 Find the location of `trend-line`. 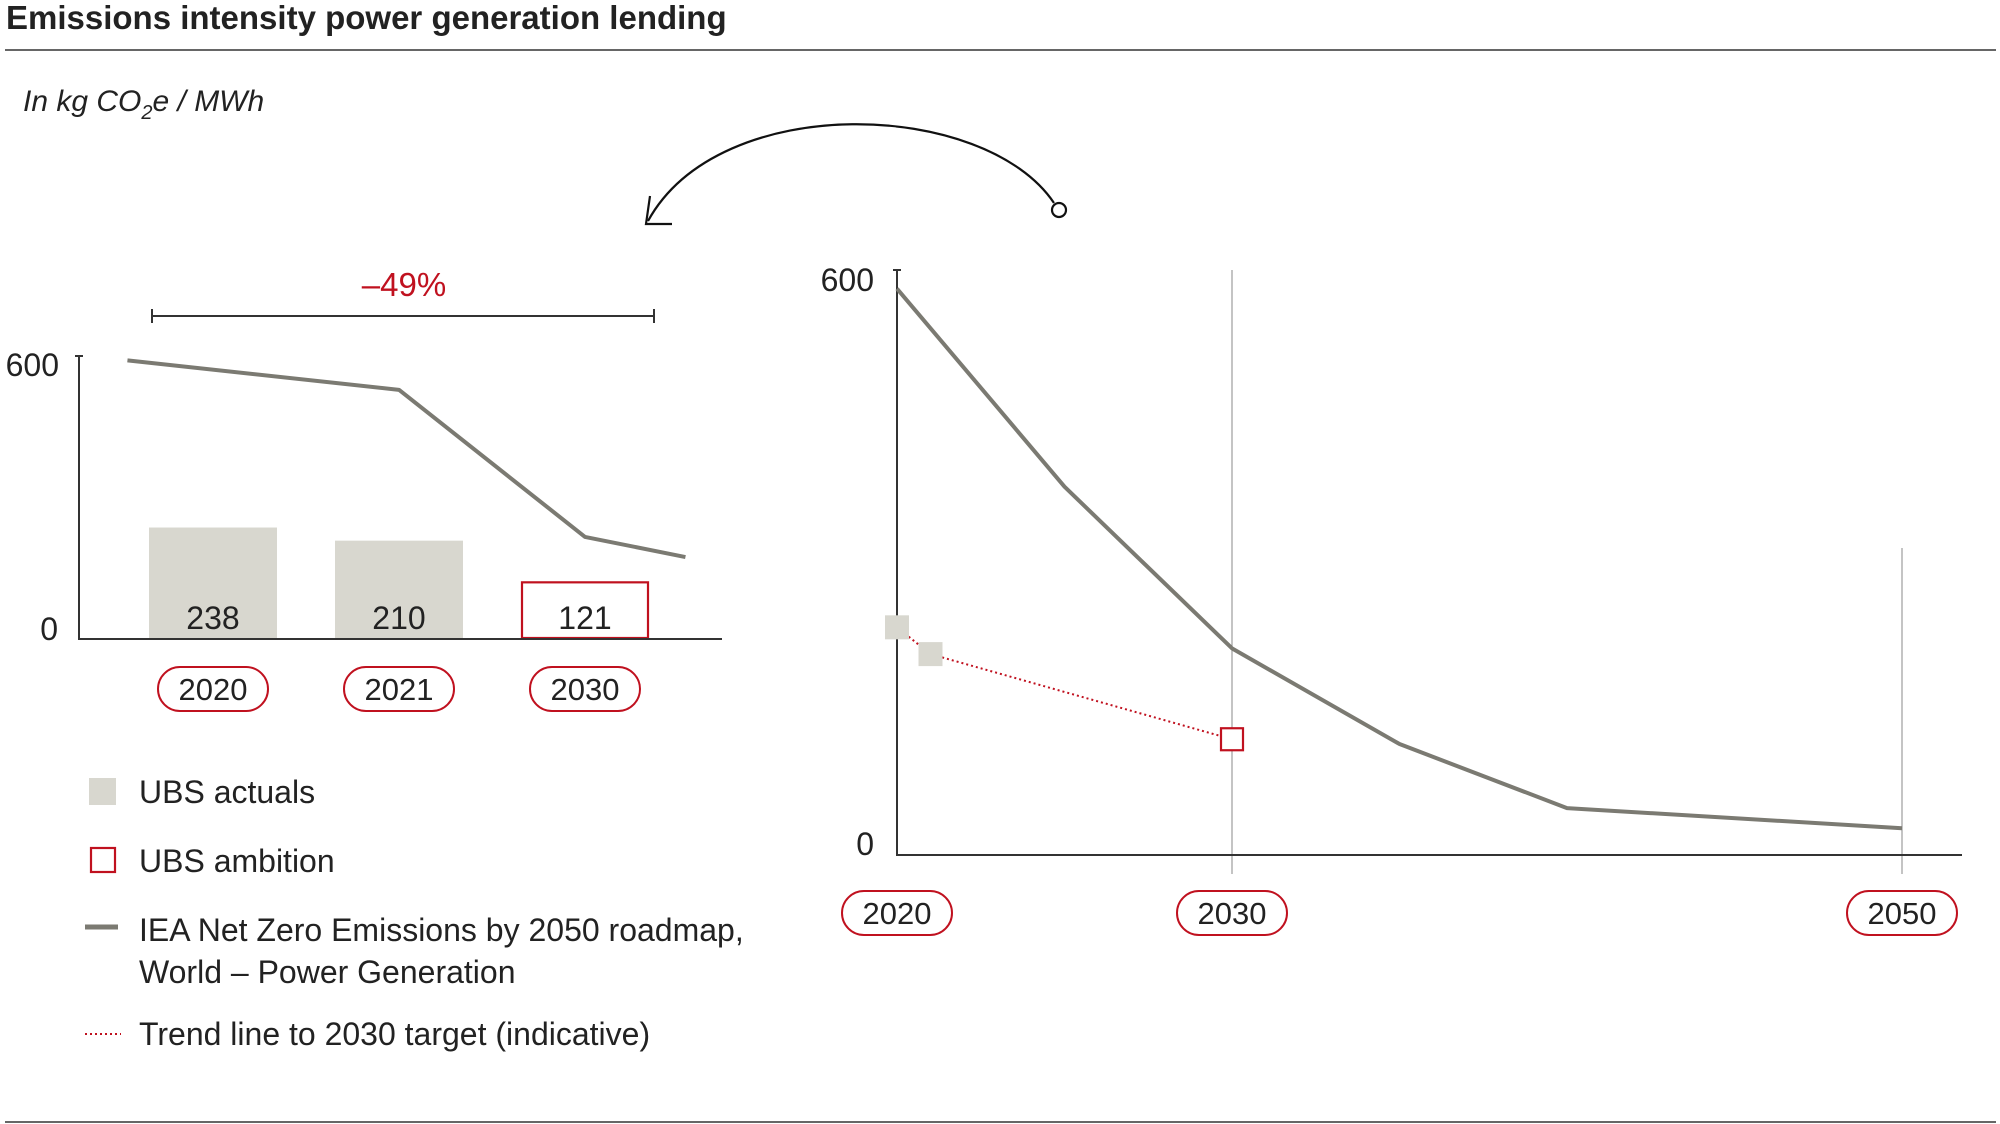

trend-line is located at coordinates (1064, 683).